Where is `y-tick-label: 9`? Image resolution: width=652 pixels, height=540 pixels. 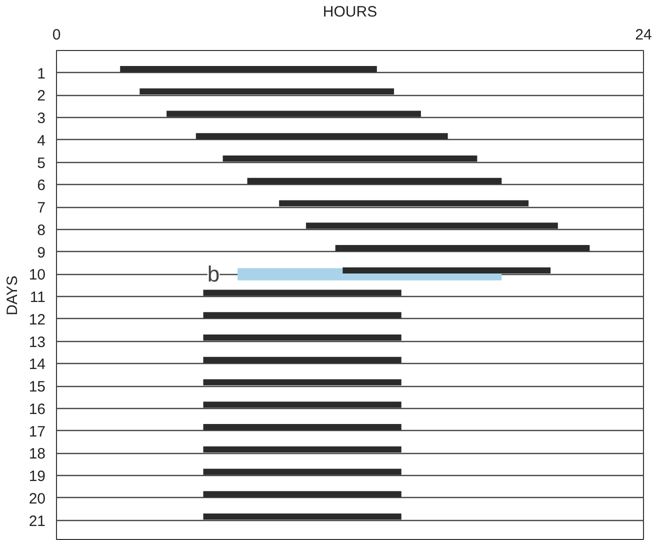 y-tick-label: 9 is located at coordinates (41, 253).